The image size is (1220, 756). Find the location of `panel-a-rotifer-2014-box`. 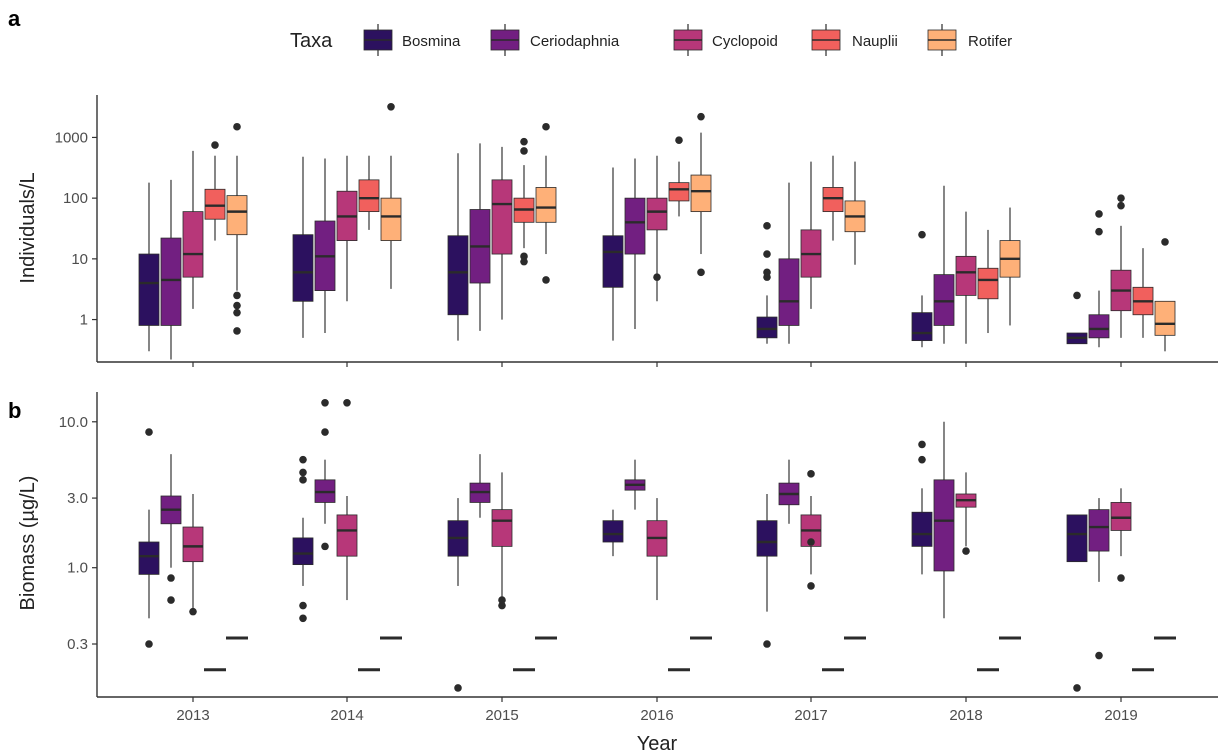

panel-a-rotifer-2014-box is located at coordinates (391, 219).